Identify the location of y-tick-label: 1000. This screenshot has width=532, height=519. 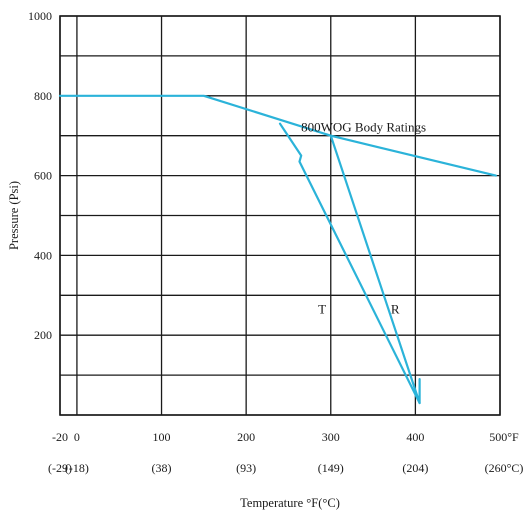
(40, 16).